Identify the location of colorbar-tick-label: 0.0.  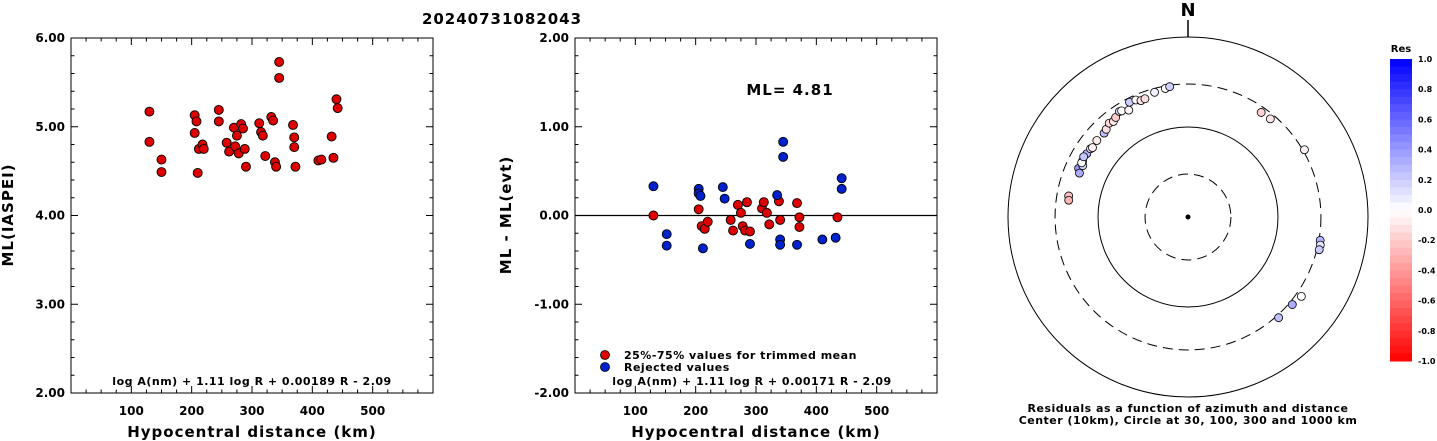
(1425, 210).